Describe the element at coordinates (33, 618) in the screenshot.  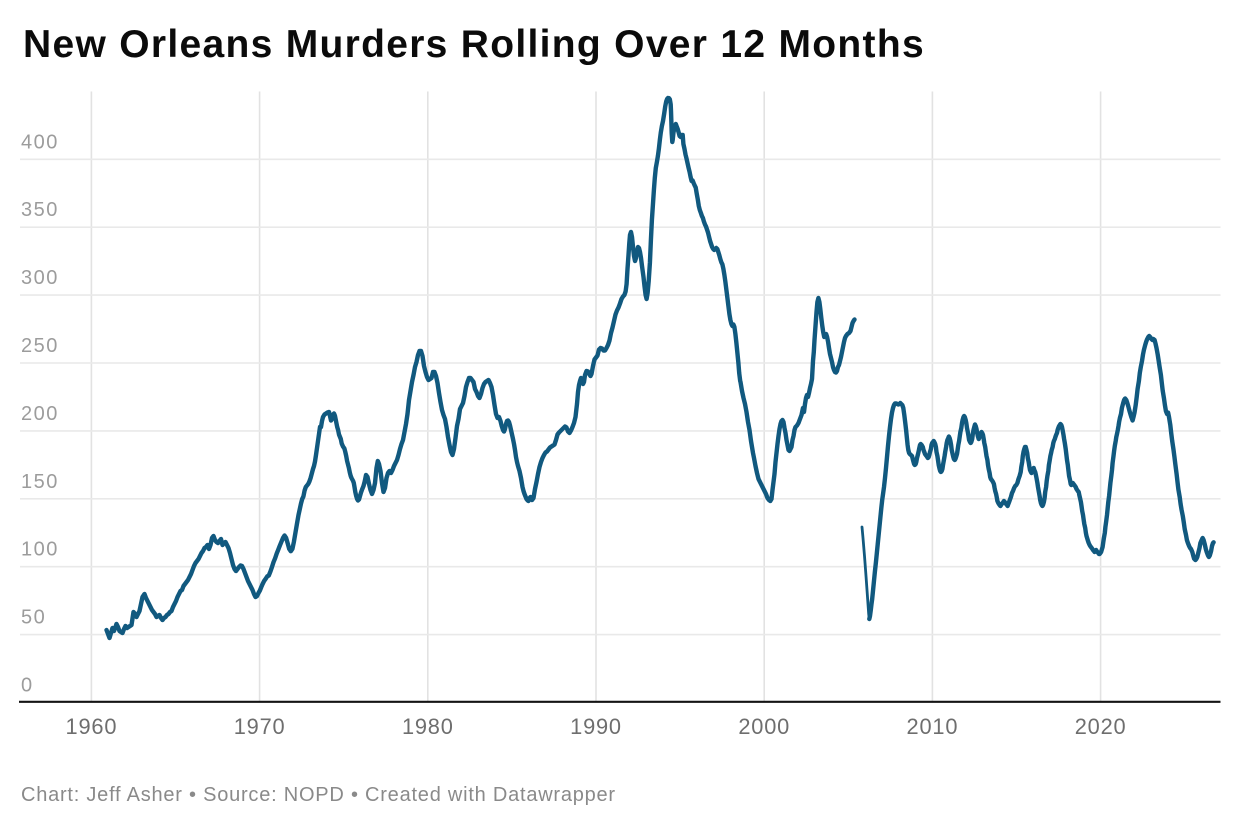
I see `svg-text: 50` at that location.